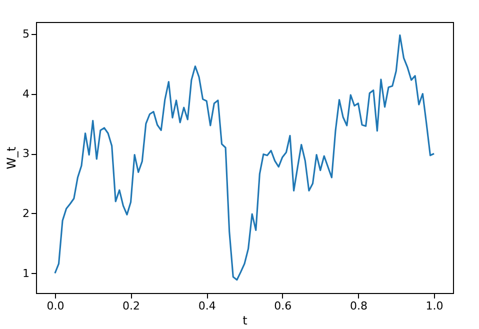 Image resolution: width=479 pixels, height=329 pixels. Describe the element at coordinates (11, 158) in the screenshot. I see `y-axis-title: W_t` at that location.